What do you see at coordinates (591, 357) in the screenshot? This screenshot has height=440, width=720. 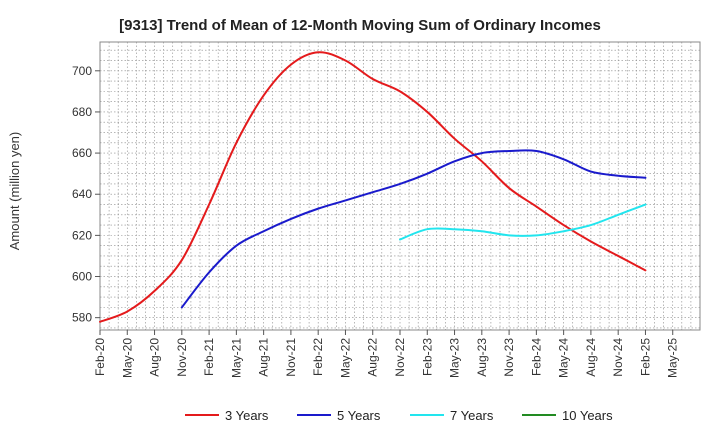 I see `x-tick-label: Aug-24` at bounding box center [591, 357].